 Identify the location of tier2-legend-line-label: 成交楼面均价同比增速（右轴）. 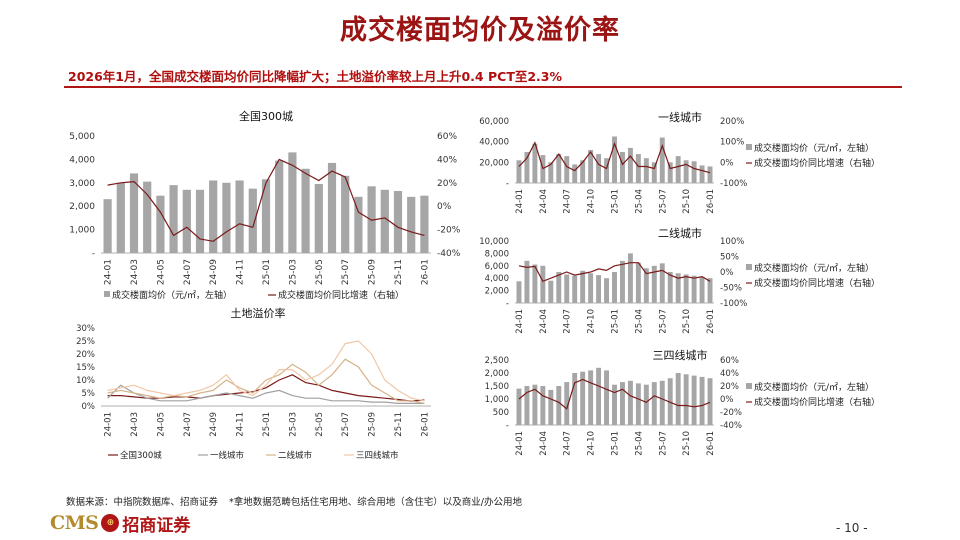
(817, 283).